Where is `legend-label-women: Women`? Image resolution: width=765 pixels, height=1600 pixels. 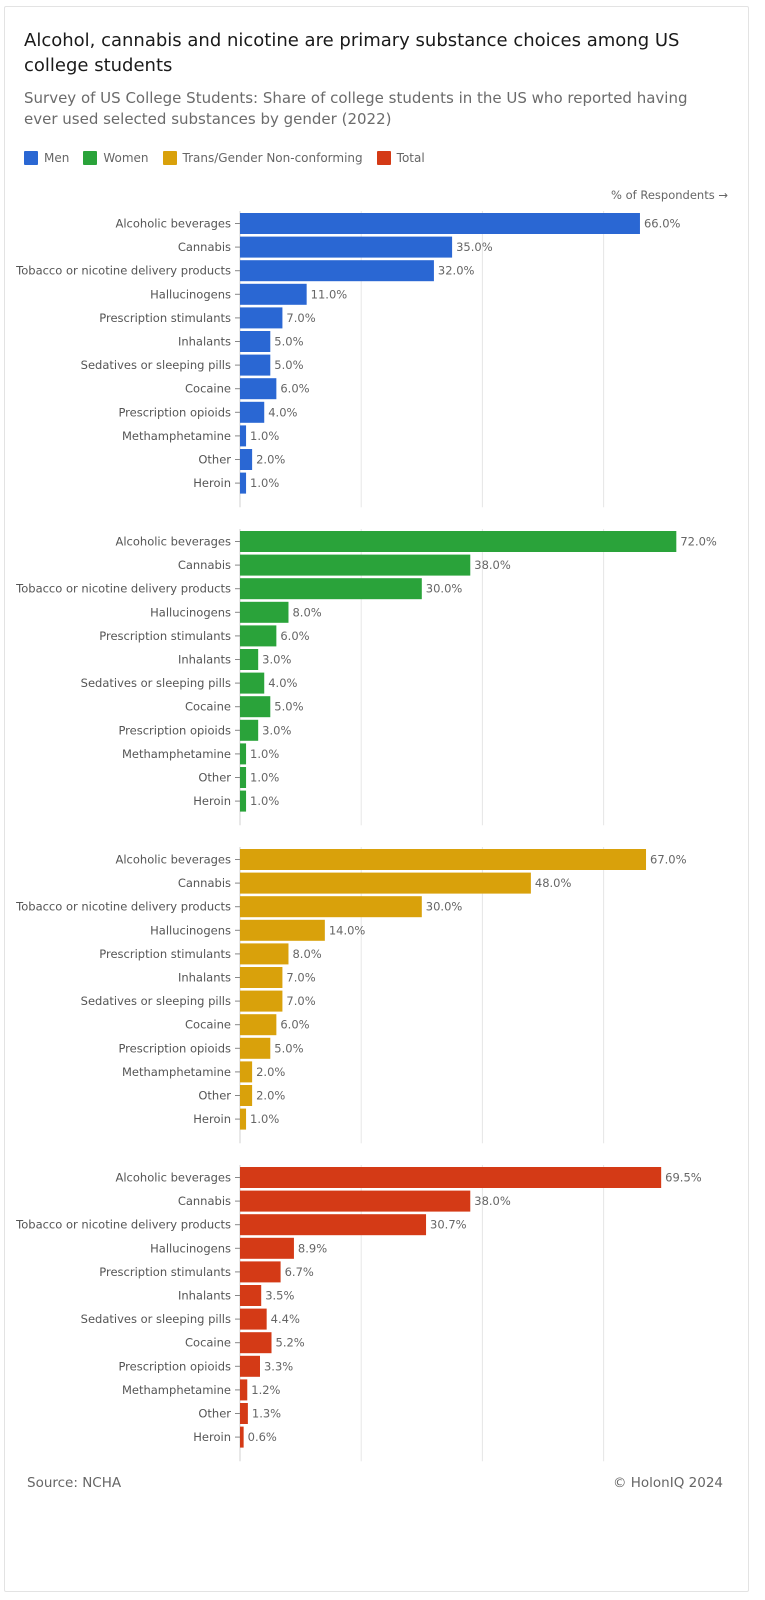
legend-label-women: Women is located at coordinates (126, 158).